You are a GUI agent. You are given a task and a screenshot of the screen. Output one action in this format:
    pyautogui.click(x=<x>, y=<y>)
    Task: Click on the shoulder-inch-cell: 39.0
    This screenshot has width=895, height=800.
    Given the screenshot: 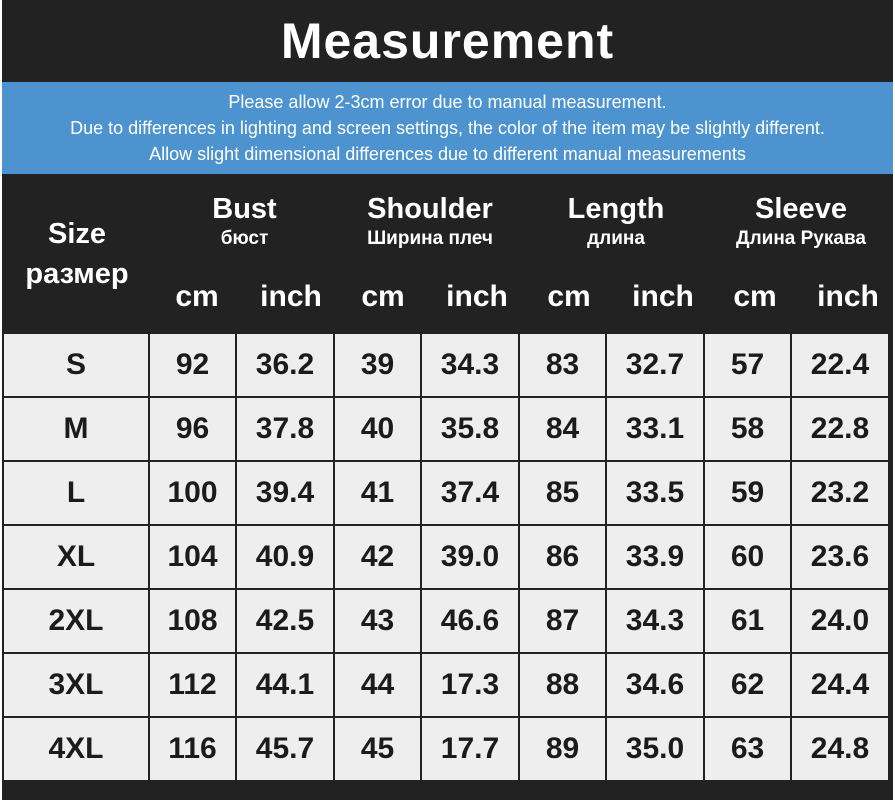 What is the action you would take?
    pyautogui.click(x=470, y=557)
    